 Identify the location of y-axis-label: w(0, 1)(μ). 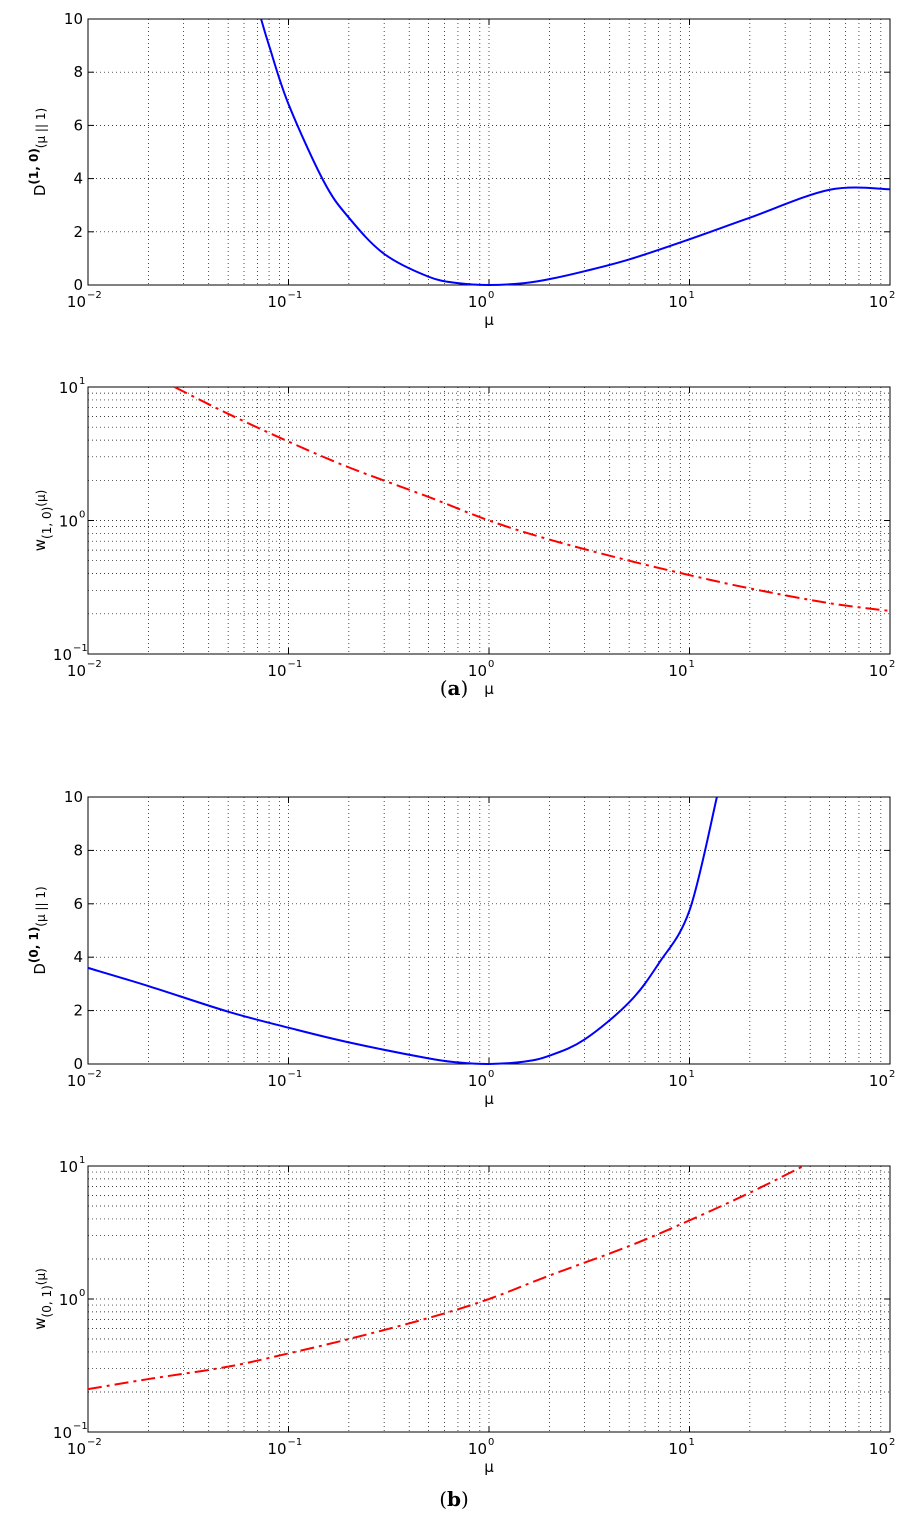
(42, 1299).